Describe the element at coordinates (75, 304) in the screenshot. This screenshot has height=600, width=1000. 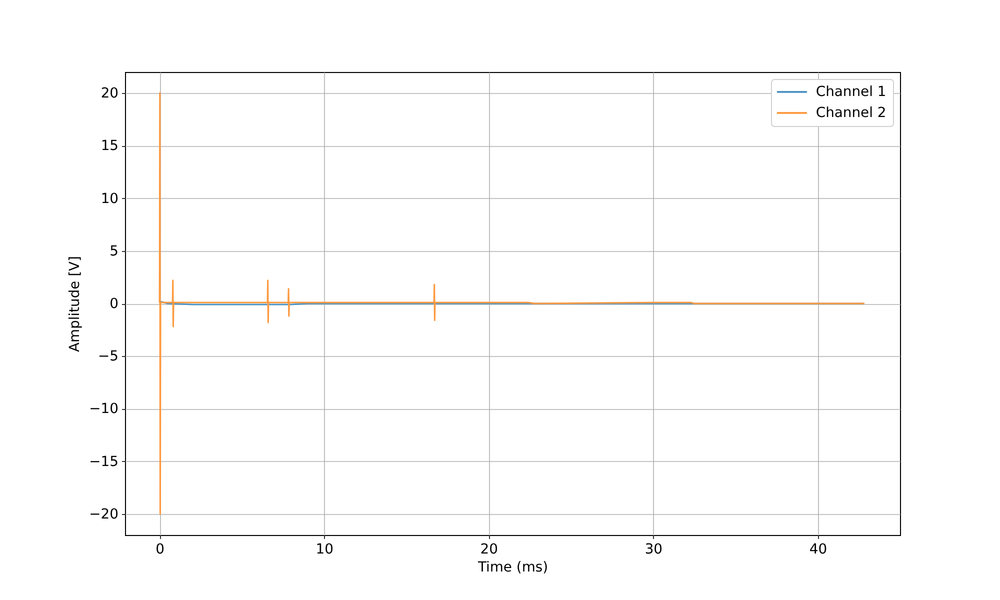
I see `y-axis-title: Amplitude [V]` at that location.